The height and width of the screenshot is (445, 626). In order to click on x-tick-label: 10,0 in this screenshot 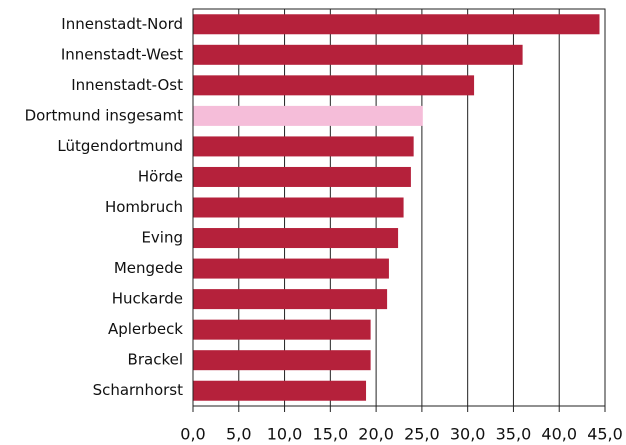, I will do `click(285, 434)`.